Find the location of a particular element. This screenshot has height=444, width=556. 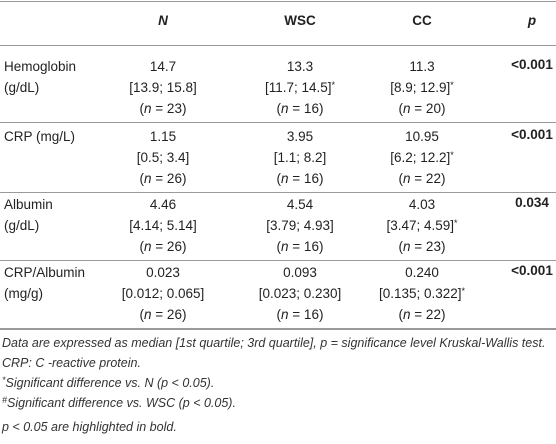

text-segment: 14.7 is located at coordinates (163, 66).